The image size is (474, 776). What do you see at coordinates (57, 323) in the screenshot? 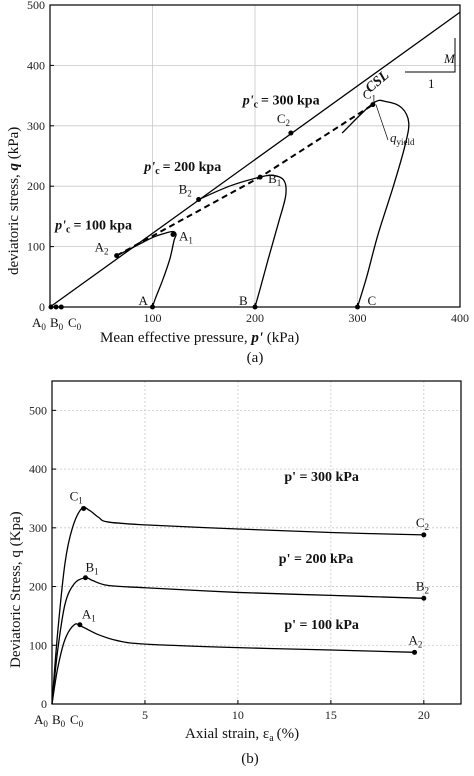
I see `origin-label-B0: B0` at bounding box center [57, 323].